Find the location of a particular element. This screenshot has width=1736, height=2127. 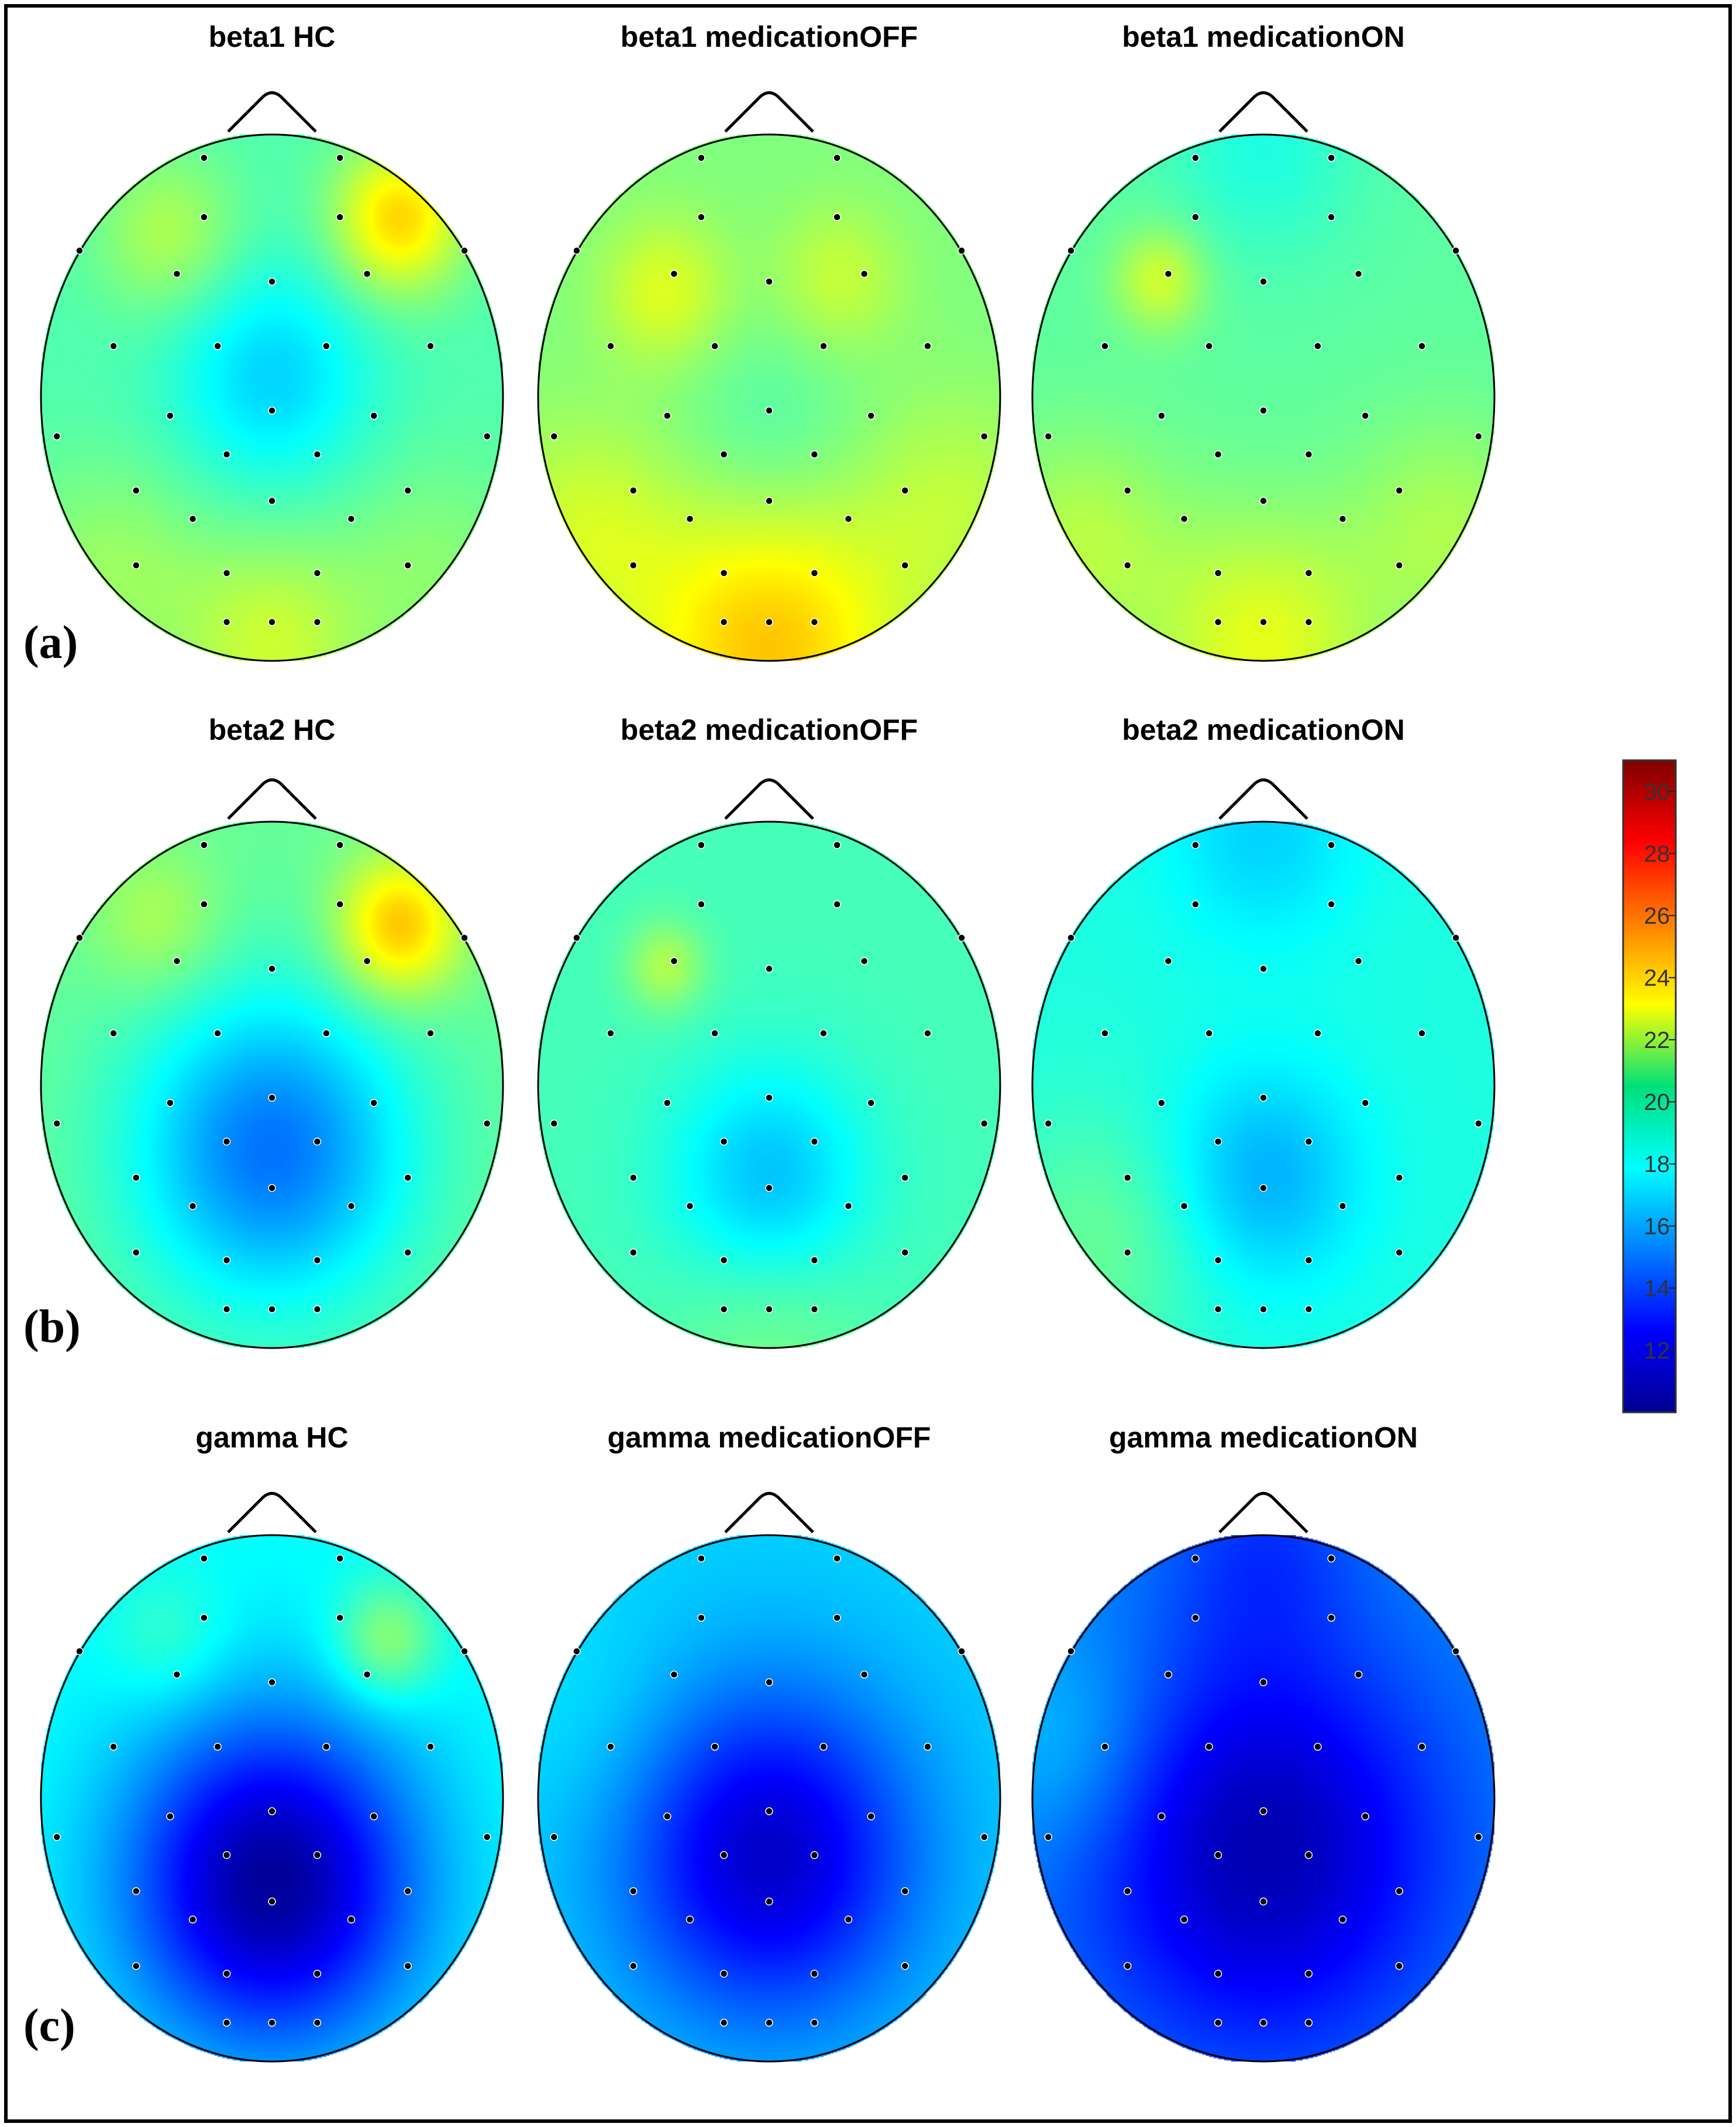

topomap-beta2-1: beta2 medicationOFF is located at coordinates (769, 1031).